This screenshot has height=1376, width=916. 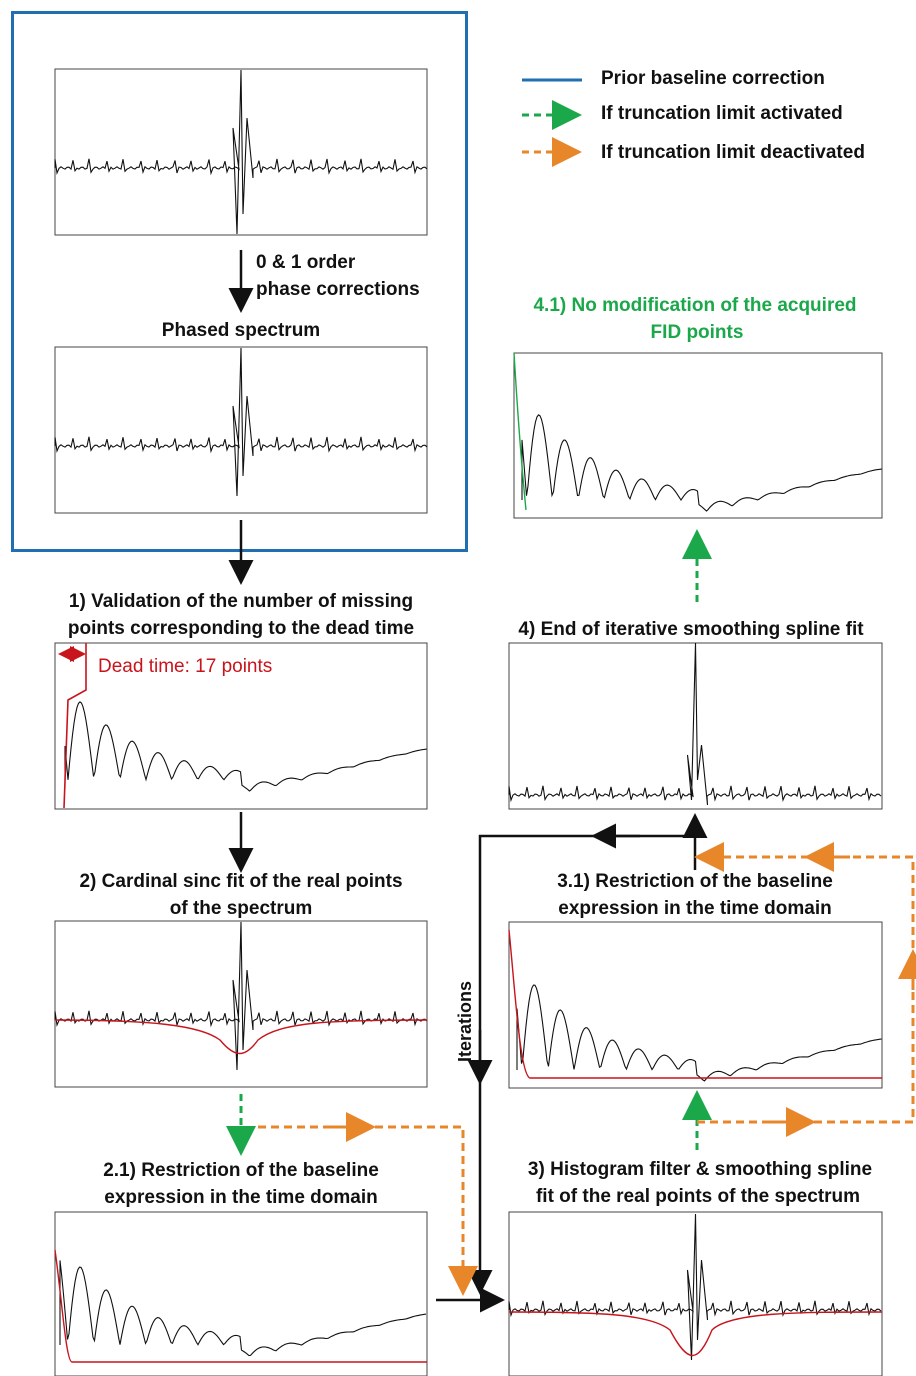 I want to click on step31-title-2: expression in the time domain, so click(x=695, y=908).